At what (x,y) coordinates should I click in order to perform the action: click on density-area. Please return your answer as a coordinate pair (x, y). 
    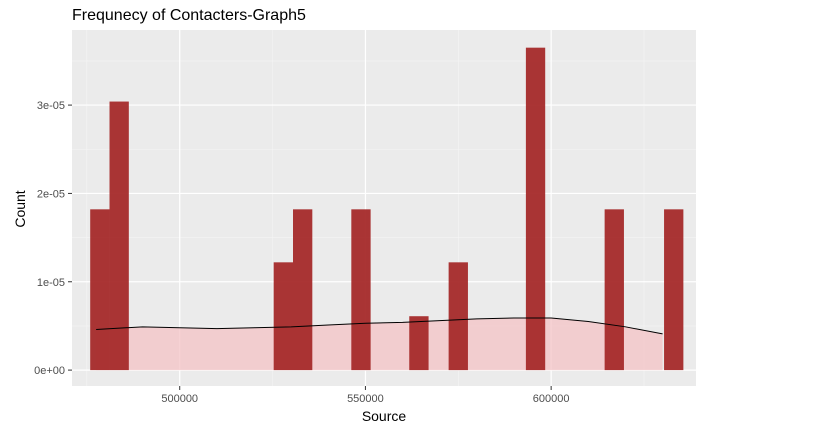
    Looking at the image, I should click on (379, 344).